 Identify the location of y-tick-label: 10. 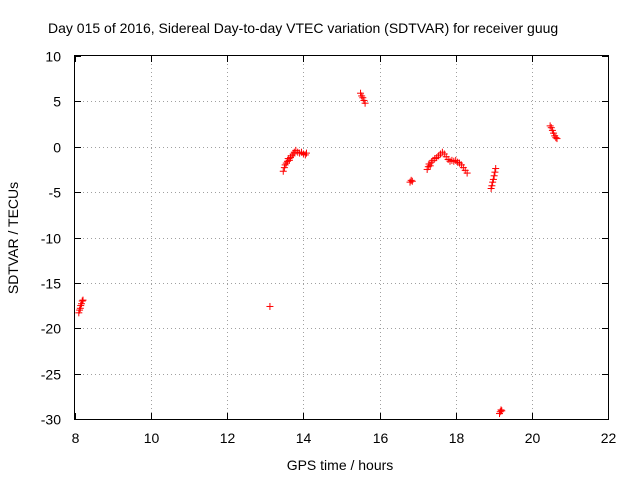
(53, 57).